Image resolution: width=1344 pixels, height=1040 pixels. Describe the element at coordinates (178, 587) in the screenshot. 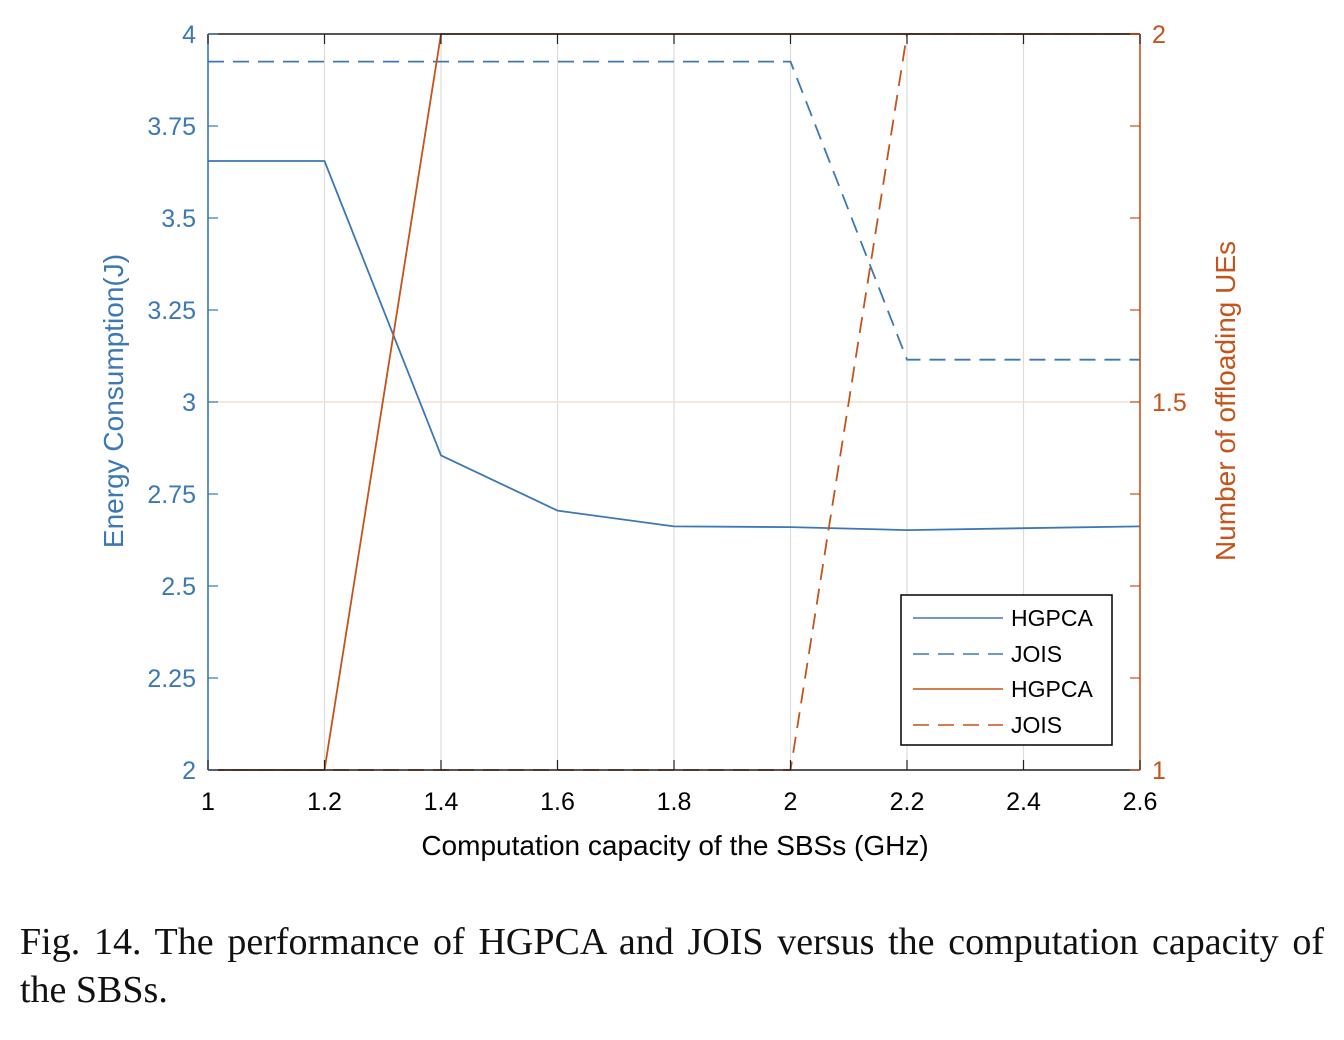

I see `left-y-tick-label-2: 2.5` at that location.